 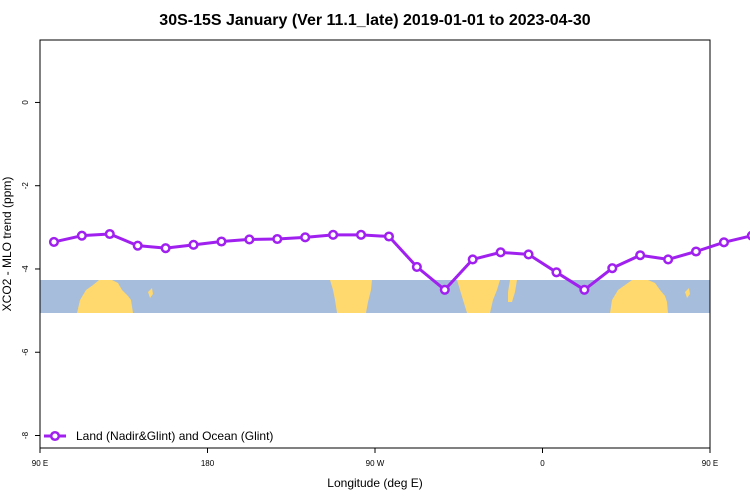 What do you see at coordinates (375, 463) in the screenshot?
I see `x-tick-label: 90 W` at bounding box center [375, 463].